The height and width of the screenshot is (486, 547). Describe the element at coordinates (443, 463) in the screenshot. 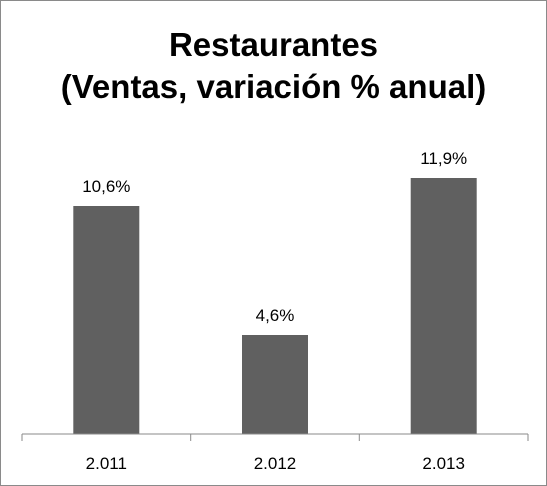

I see `x-tick-label-2.013: 2.013` at that location.